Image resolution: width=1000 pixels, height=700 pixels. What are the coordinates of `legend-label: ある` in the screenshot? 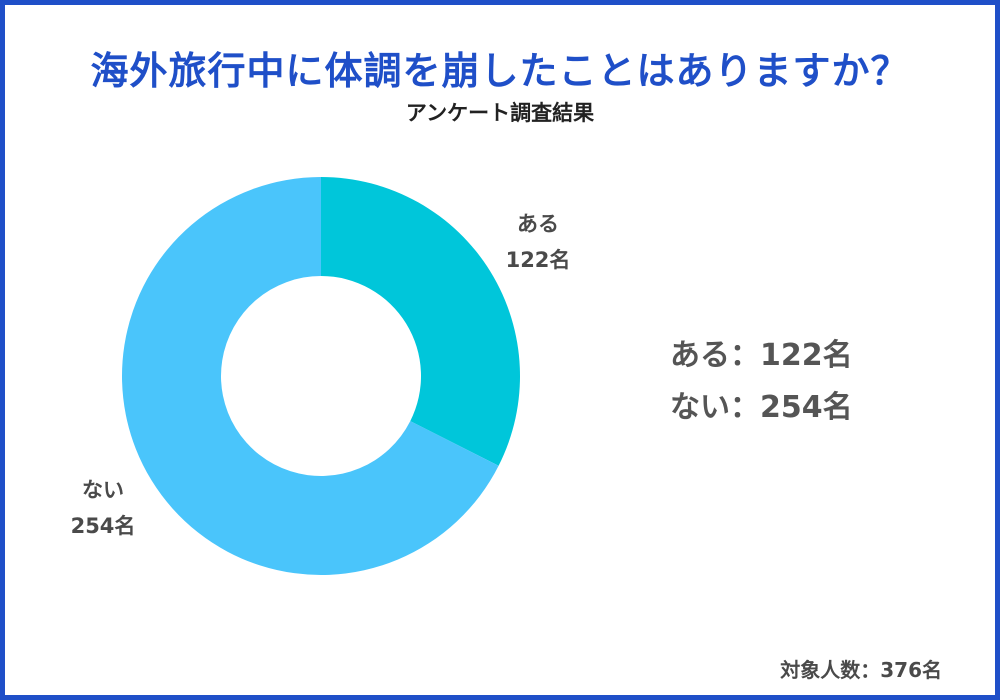 It's located at (700, 355).